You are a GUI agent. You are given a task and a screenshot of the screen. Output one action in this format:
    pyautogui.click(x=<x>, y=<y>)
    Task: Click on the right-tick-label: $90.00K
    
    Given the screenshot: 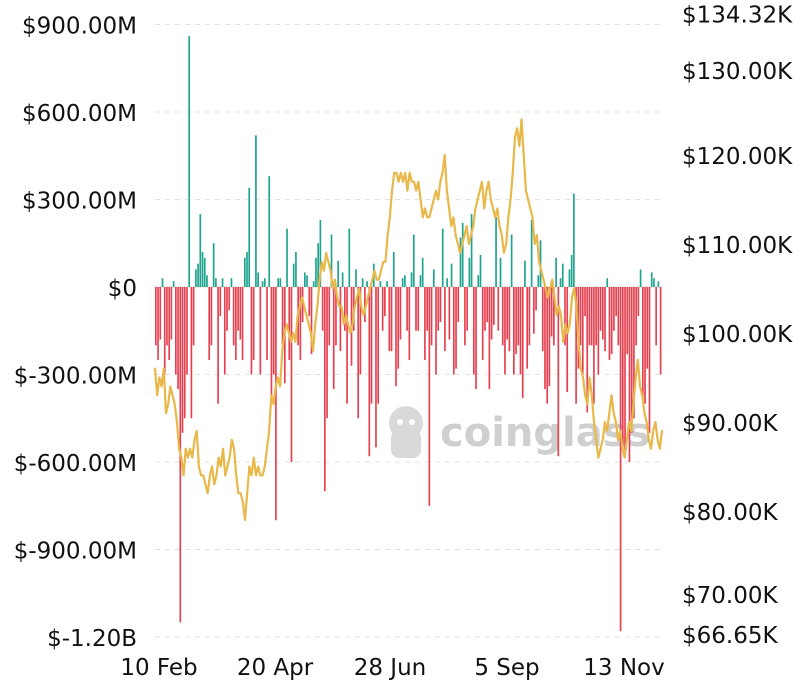 What is the action you would take?
    pyautogui.click(x=730, y=424)
    